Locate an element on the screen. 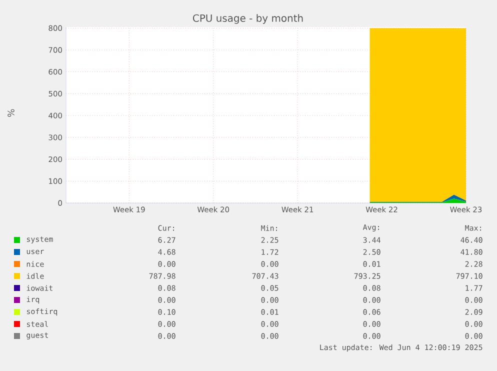 The height and width of the screenshot is (371, 497). chart-title: CPU usage - by month is located at coordinates (247, 19).